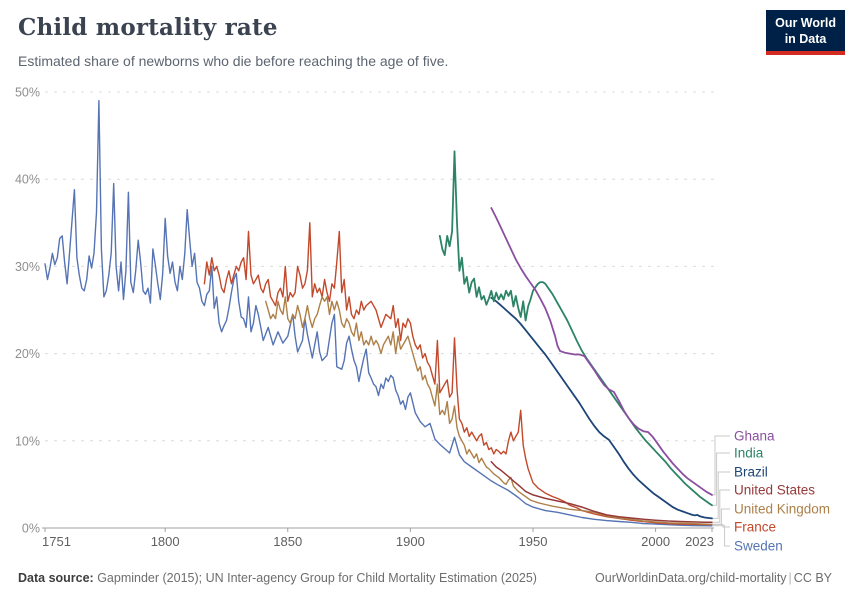  What do you see at coordinates (749, 453) in the screenshot?
I see `legend-label-india: India` at bounding box center [749, 453].